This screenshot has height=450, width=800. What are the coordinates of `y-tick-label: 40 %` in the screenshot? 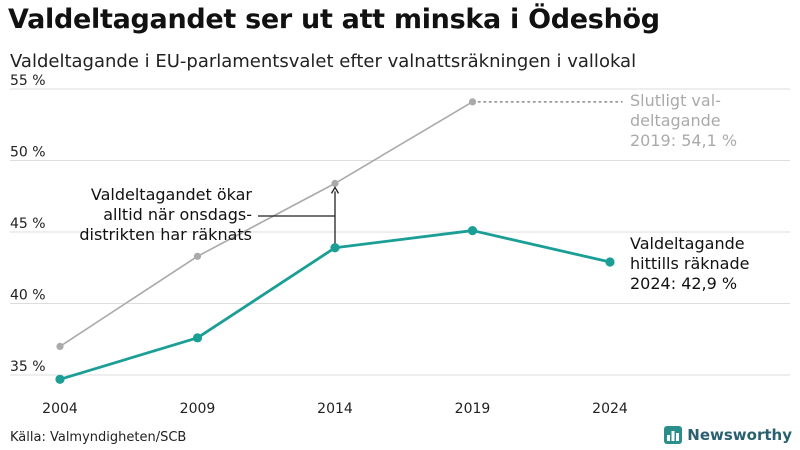 It's located at (28, 296).